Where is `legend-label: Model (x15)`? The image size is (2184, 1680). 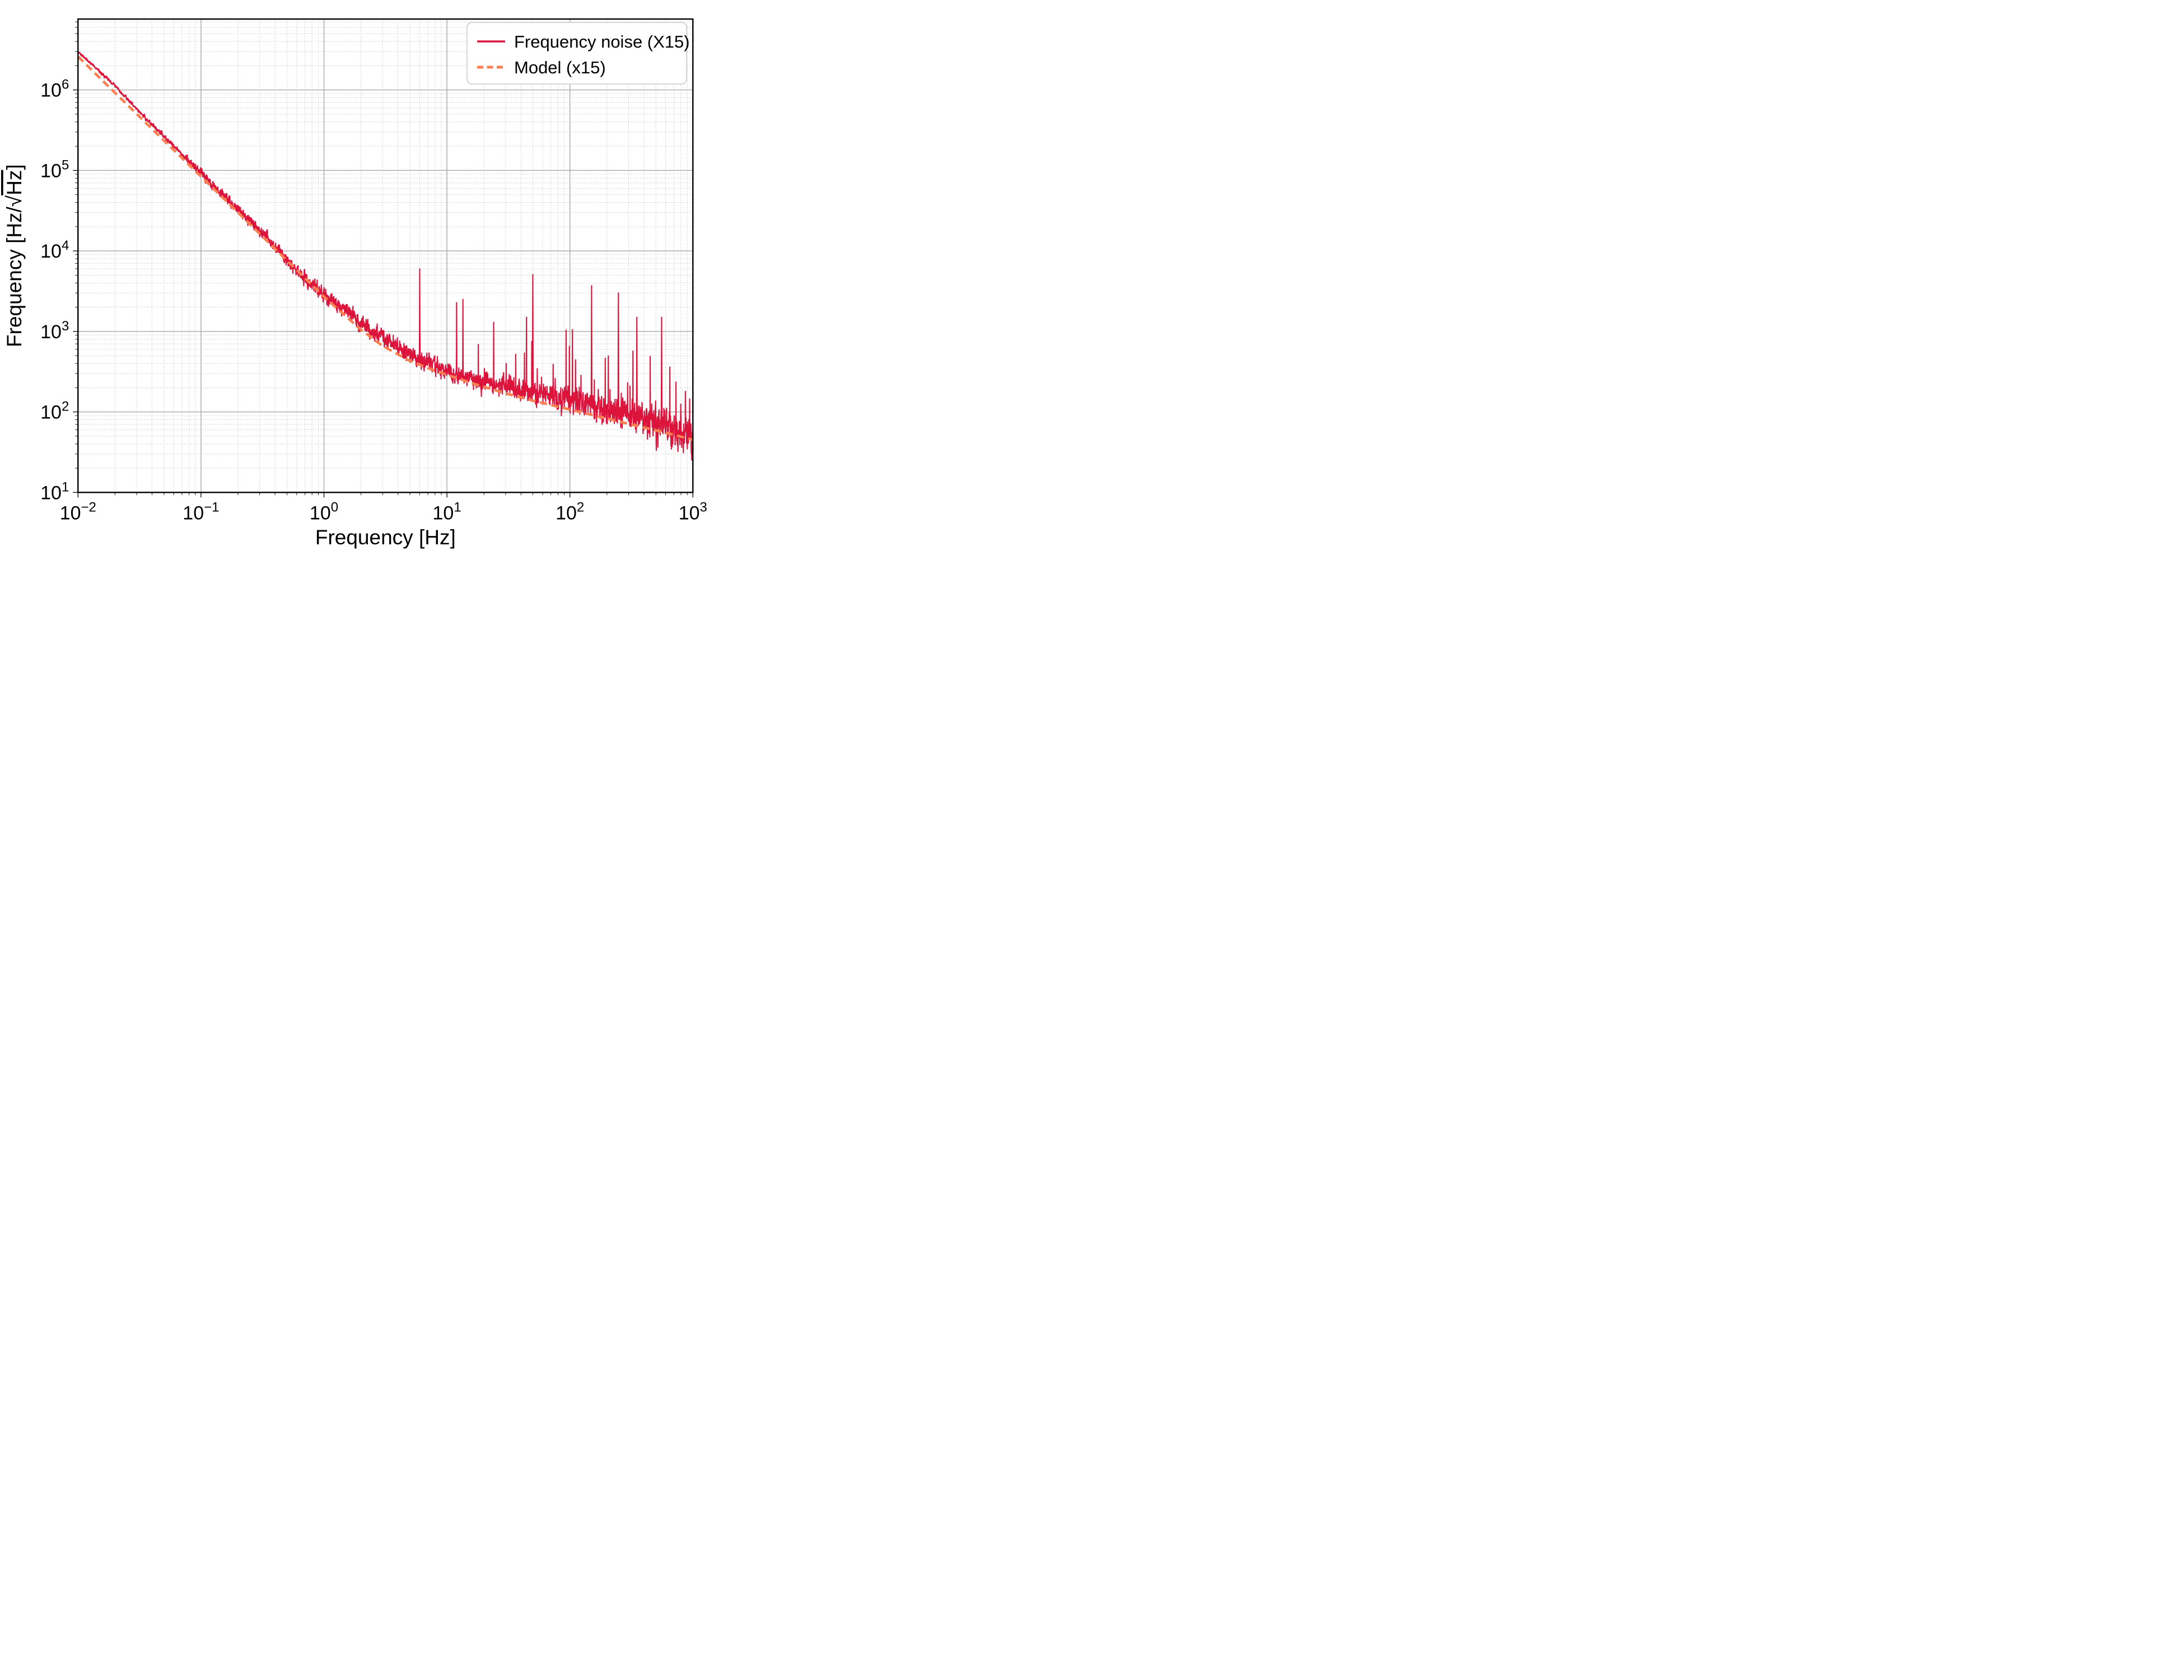 legend-label: Model (x15) is located at coordinates (560, 68).